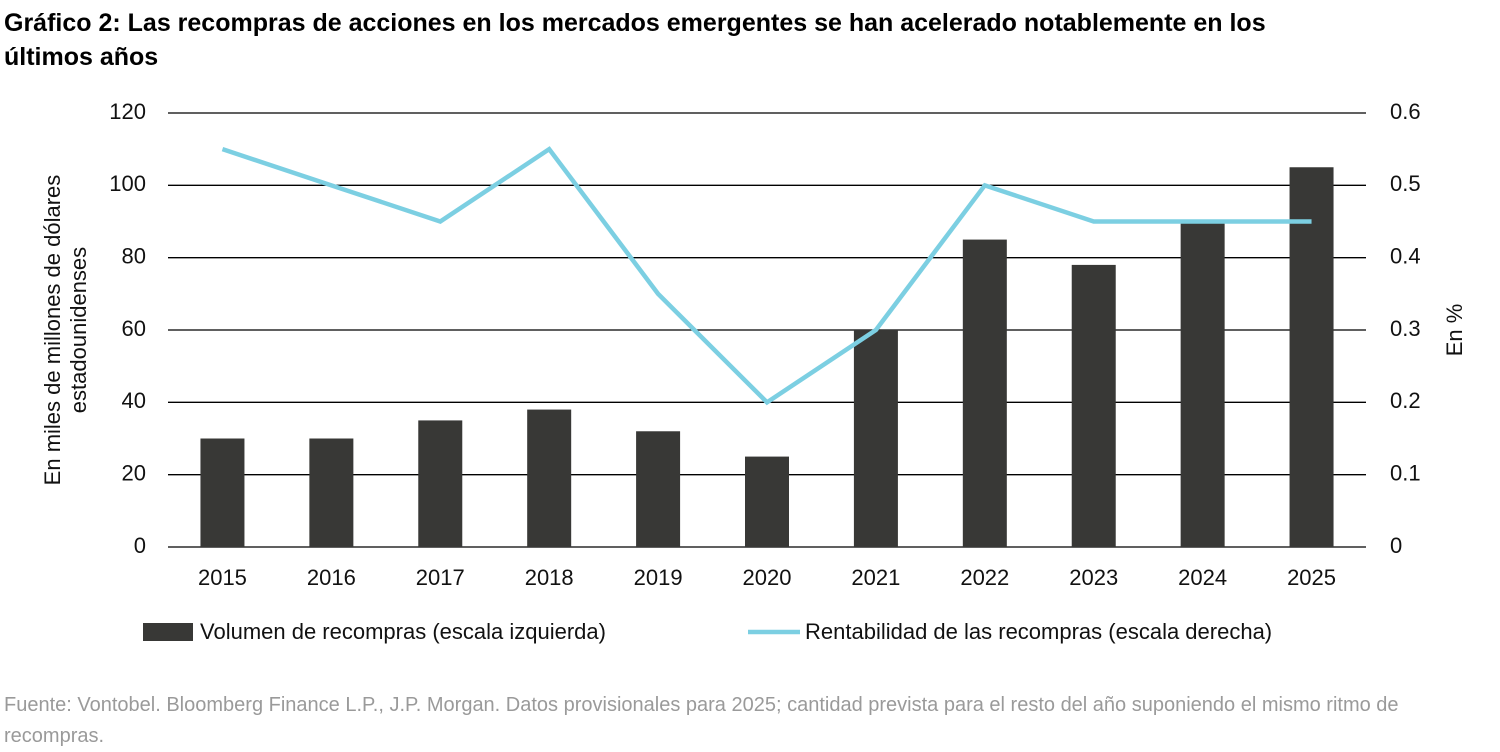  I want to click on y2-tick-label: 0.1, so click(1405, 472).